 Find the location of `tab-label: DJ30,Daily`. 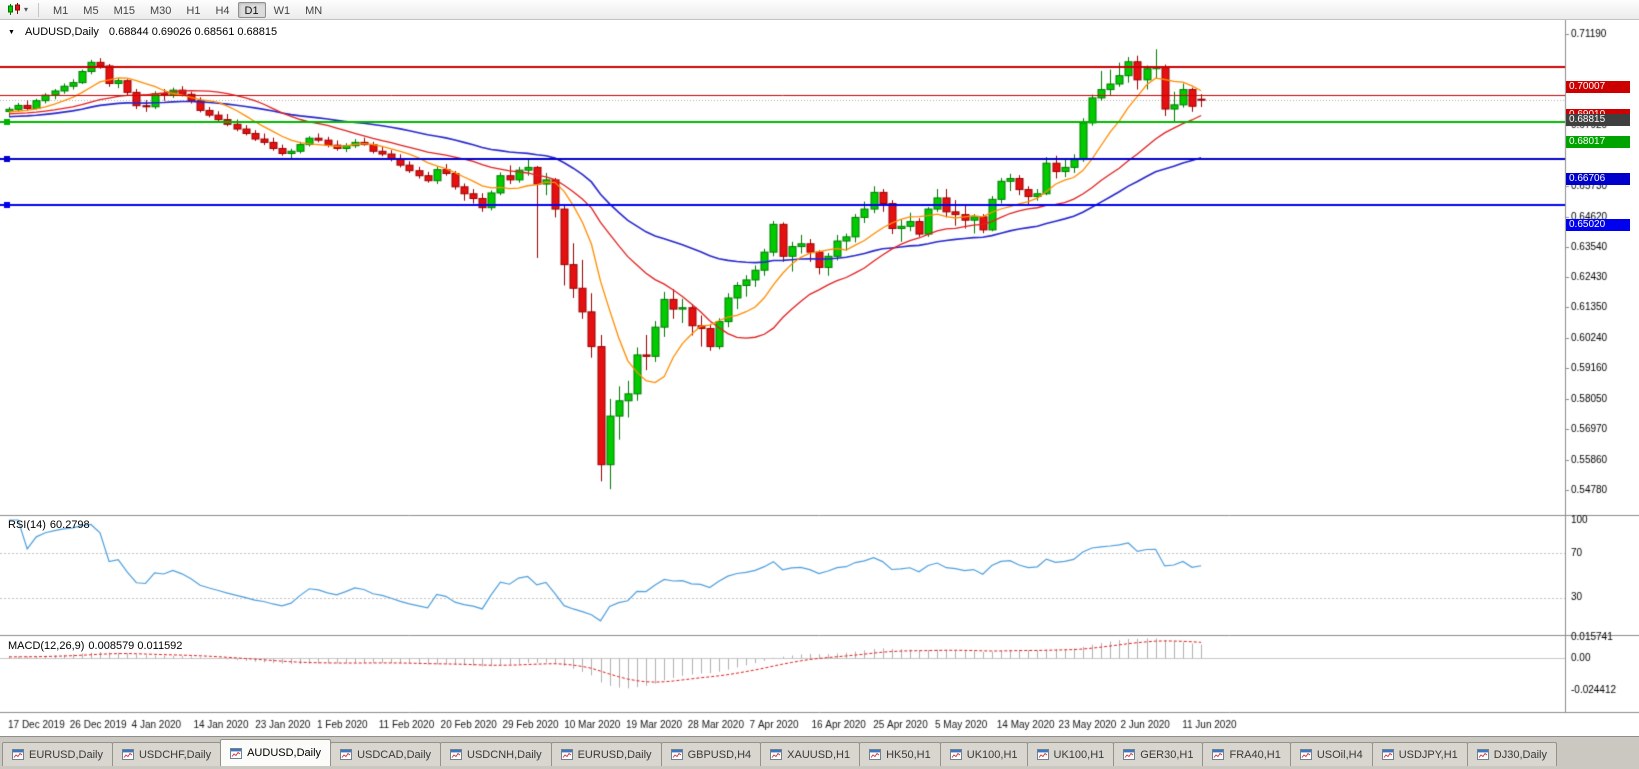

tab-label: DJ30,Daily is located at coordinates (1520, 754).